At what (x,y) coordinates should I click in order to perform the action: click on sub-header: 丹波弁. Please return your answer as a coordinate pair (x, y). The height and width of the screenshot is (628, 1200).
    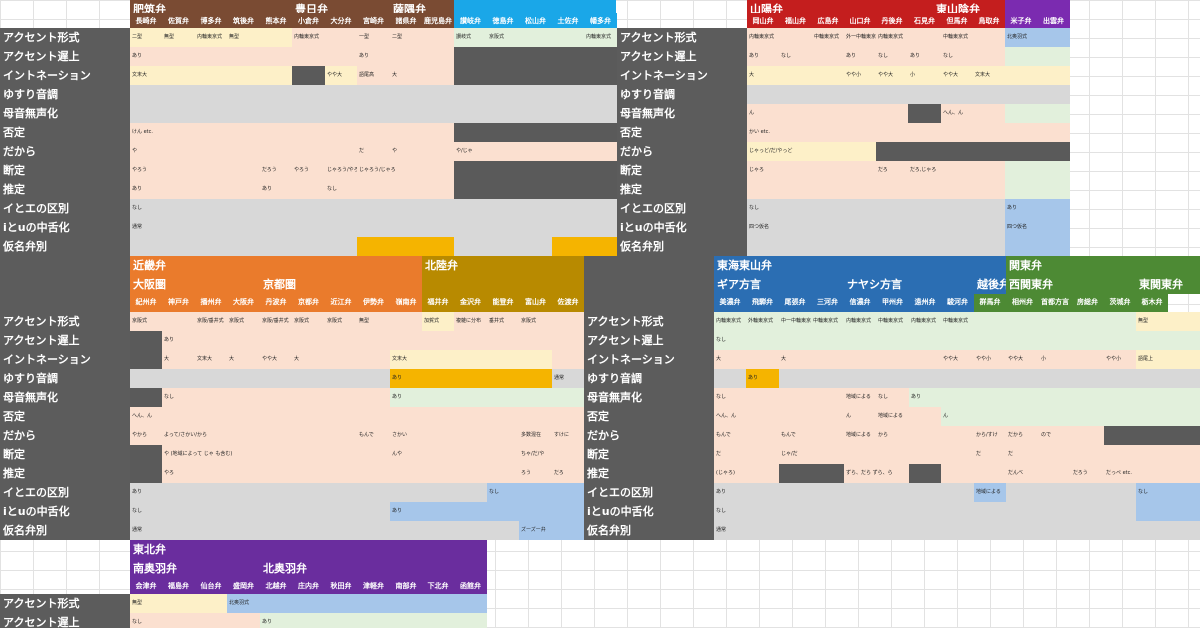
    Looking at the image, I should click on (276, 303).